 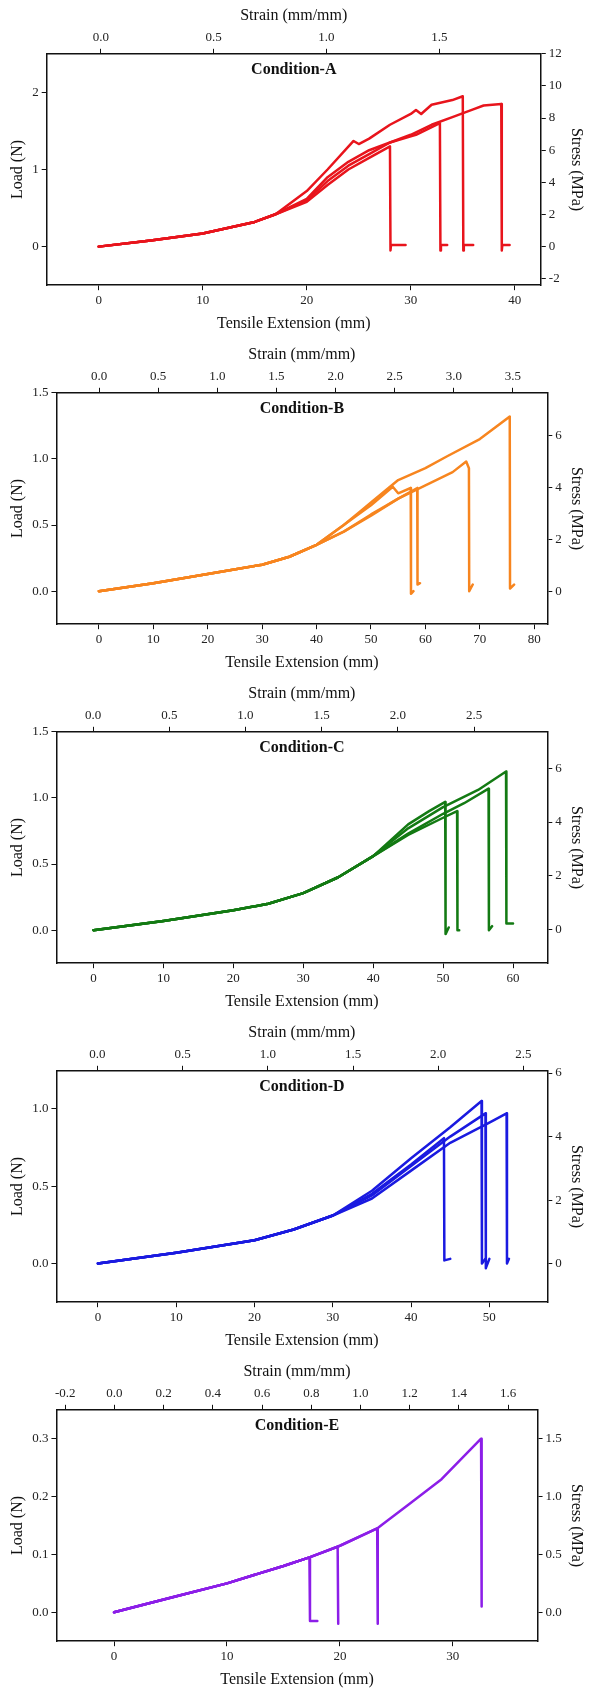 What do you see at coordinates (35, 91) in the screenshot?
I see `y-tick-label: 2` at bounding box center [35, 91].